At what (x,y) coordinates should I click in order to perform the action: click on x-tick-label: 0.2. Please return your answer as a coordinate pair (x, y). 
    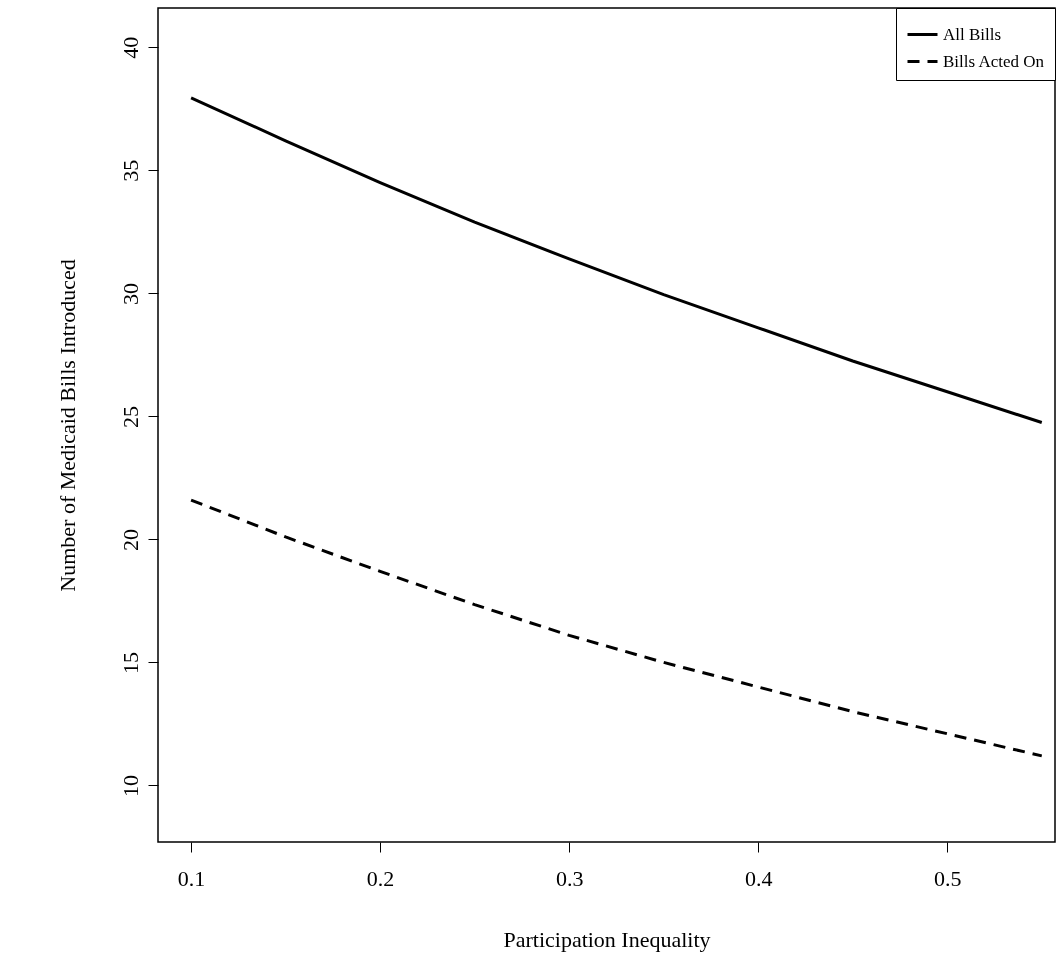
    Looking at the image, I should click on (380, 878).